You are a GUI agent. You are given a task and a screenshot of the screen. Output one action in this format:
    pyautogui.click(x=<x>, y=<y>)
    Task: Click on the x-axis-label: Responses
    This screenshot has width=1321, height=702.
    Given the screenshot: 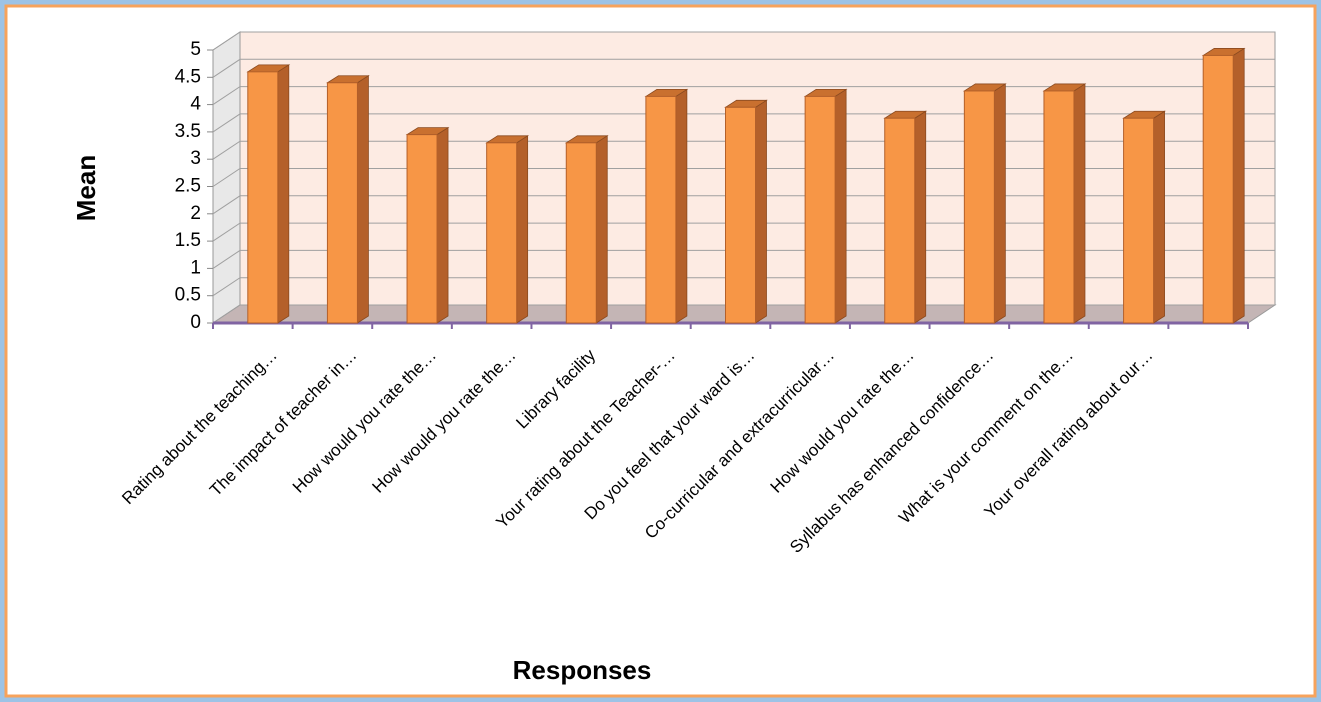 What is the action you would take?
    pyautogui.click(x=582, y=670)
    